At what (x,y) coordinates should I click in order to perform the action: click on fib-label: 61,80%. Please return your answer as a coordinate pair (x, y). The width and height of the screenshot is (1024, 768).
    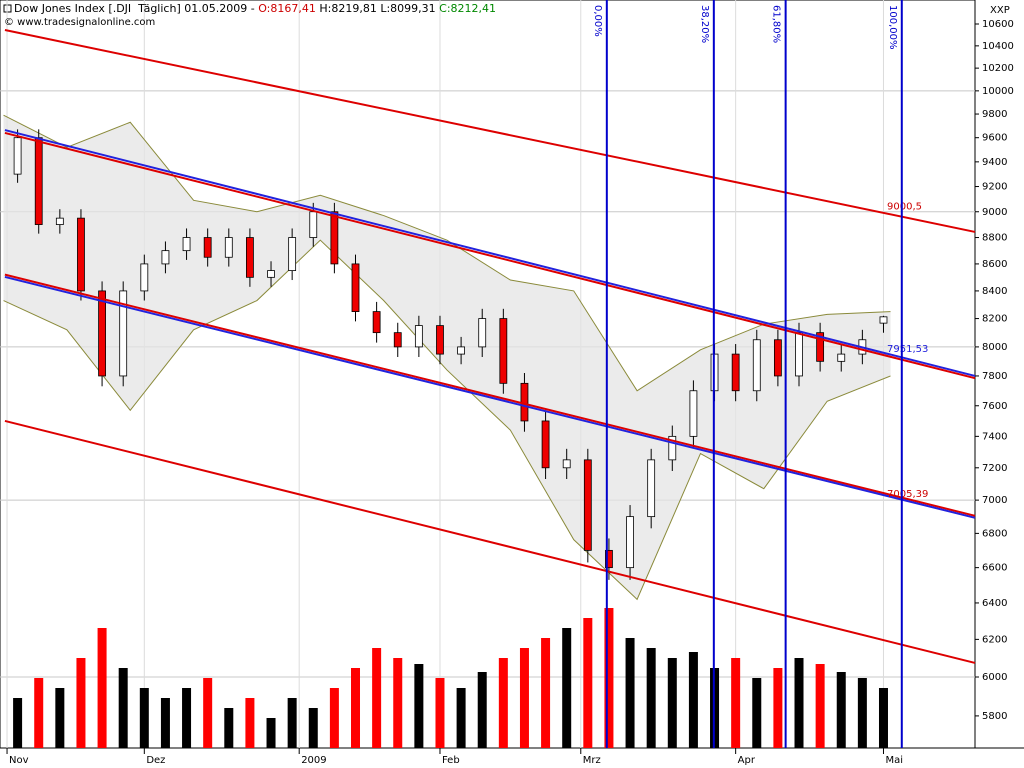
    Looking at the image, I should click on (776, 24).